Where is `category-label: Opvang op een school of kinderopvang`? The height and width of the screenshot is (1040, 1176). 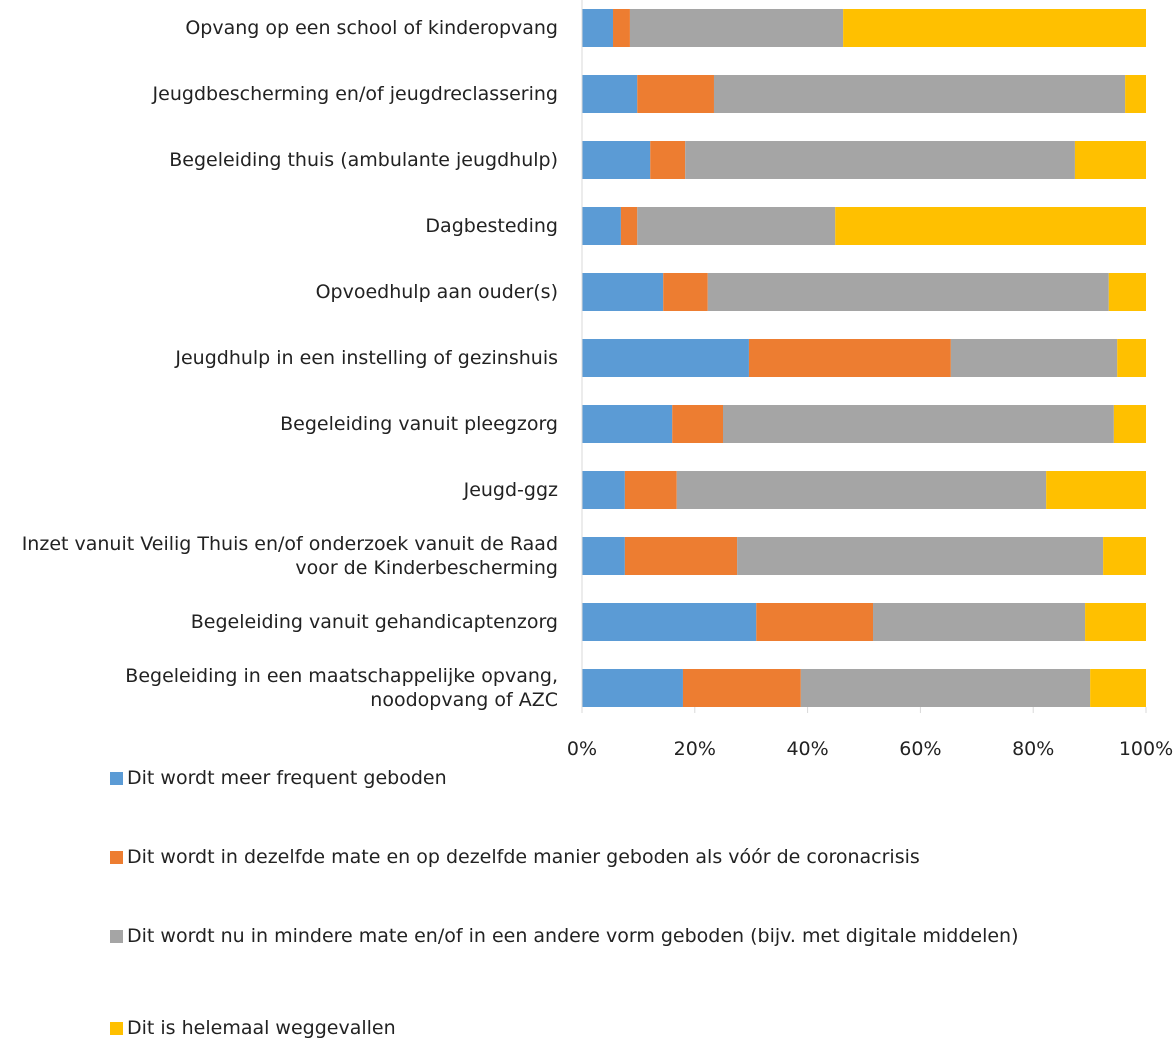 category-label: Opvang op een school of kinderopvang is located at coordinates (371, 28).